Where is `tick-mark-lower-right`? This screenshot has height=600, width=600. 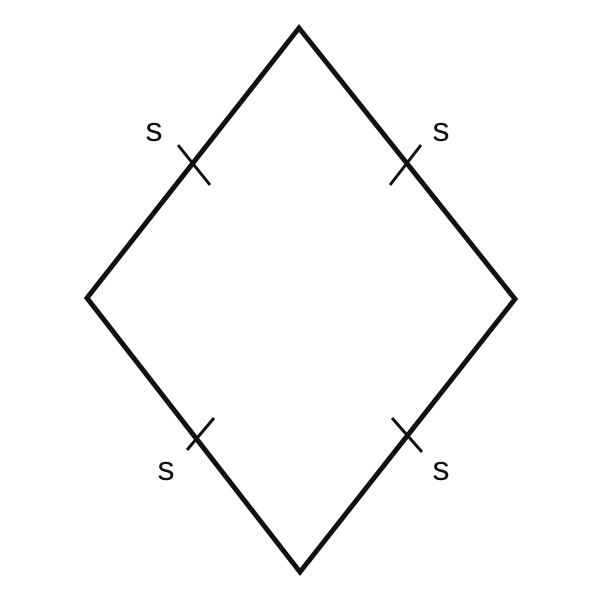 tick-mark-lower-right is located at coordinates (407, 435).